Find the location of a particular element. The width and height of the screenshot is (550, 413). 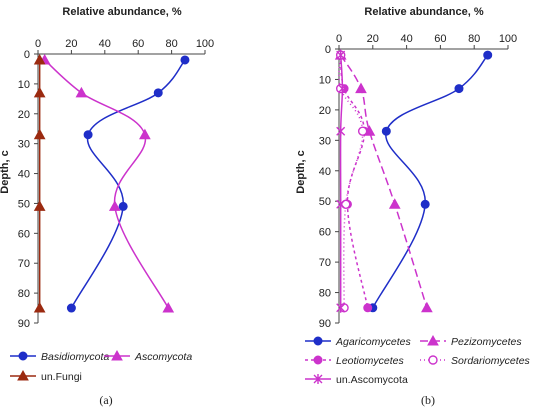

legend-label: un.Fungi is located at coordinates (61, 377).